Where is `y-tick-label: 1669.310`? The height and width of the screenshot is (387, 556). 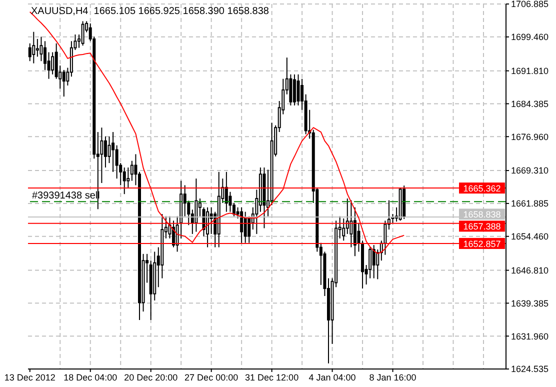 y-tick-label: 1669.310 is located at coordinates (530, 171).